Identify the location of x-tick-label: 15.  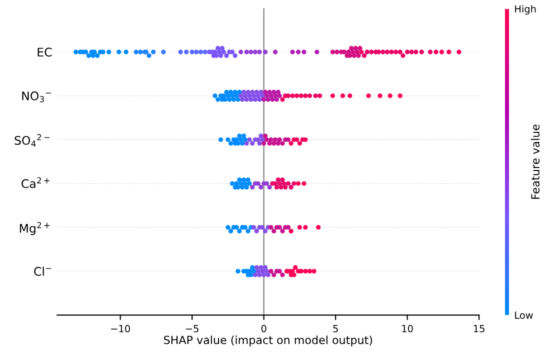
(479, 328).